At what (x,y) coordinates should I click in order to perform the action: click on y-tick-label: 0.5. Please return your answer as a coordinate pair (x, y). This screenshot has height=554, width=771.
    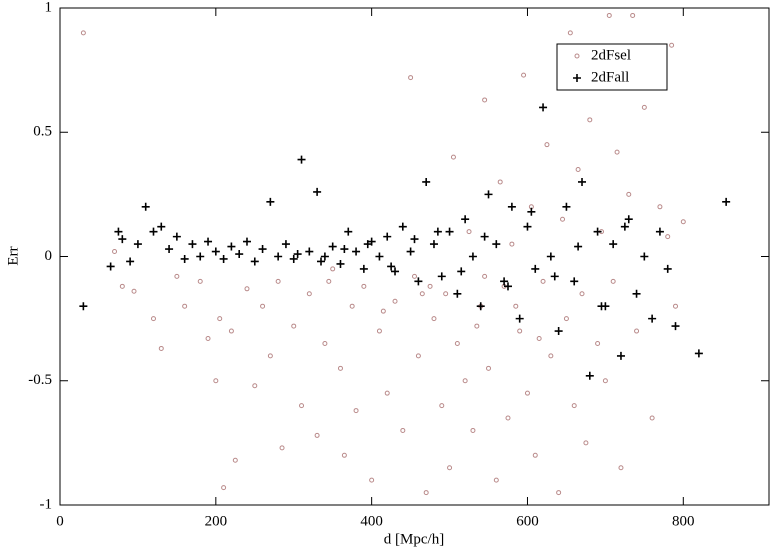
    Looking at the image, I should click on (42, 132).